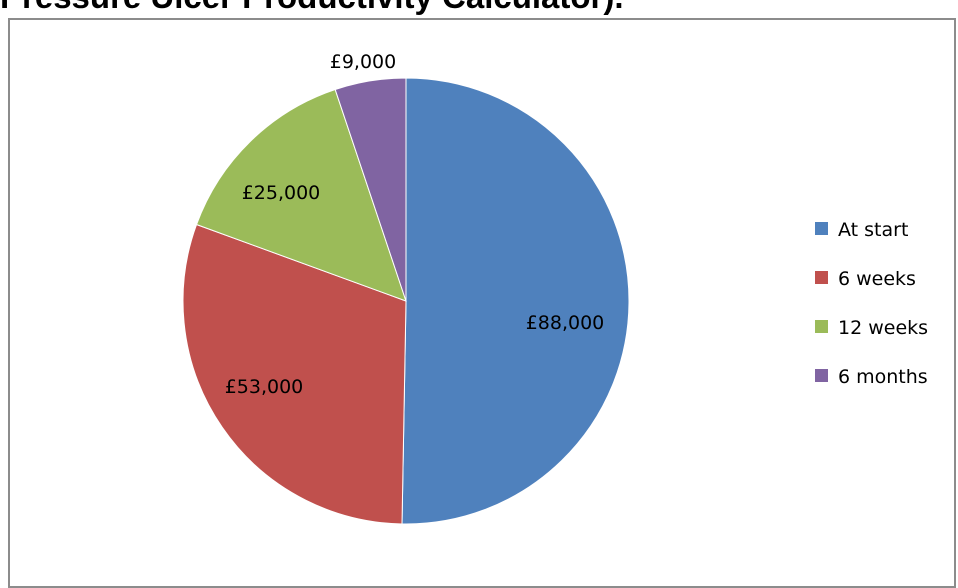  I want to click on legend-swatch-6-months, so click(821, 375).